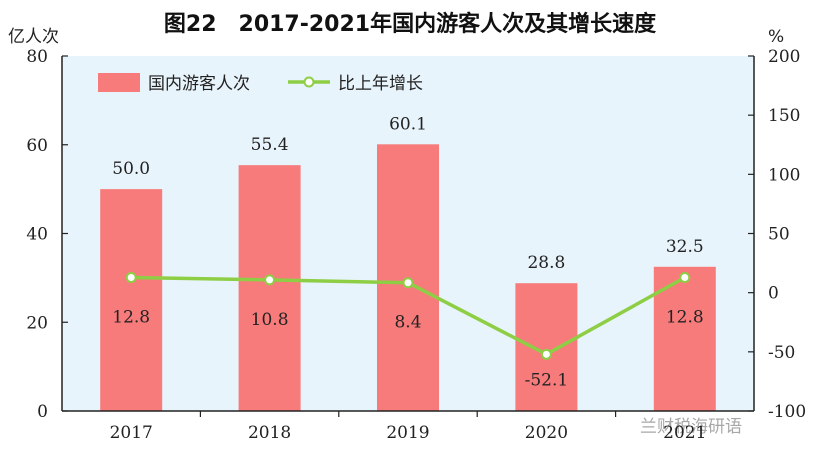 This screenshot has width=820, height=459. I want to click on legend-bar-label: 国内游客人次, so click(199, 84).